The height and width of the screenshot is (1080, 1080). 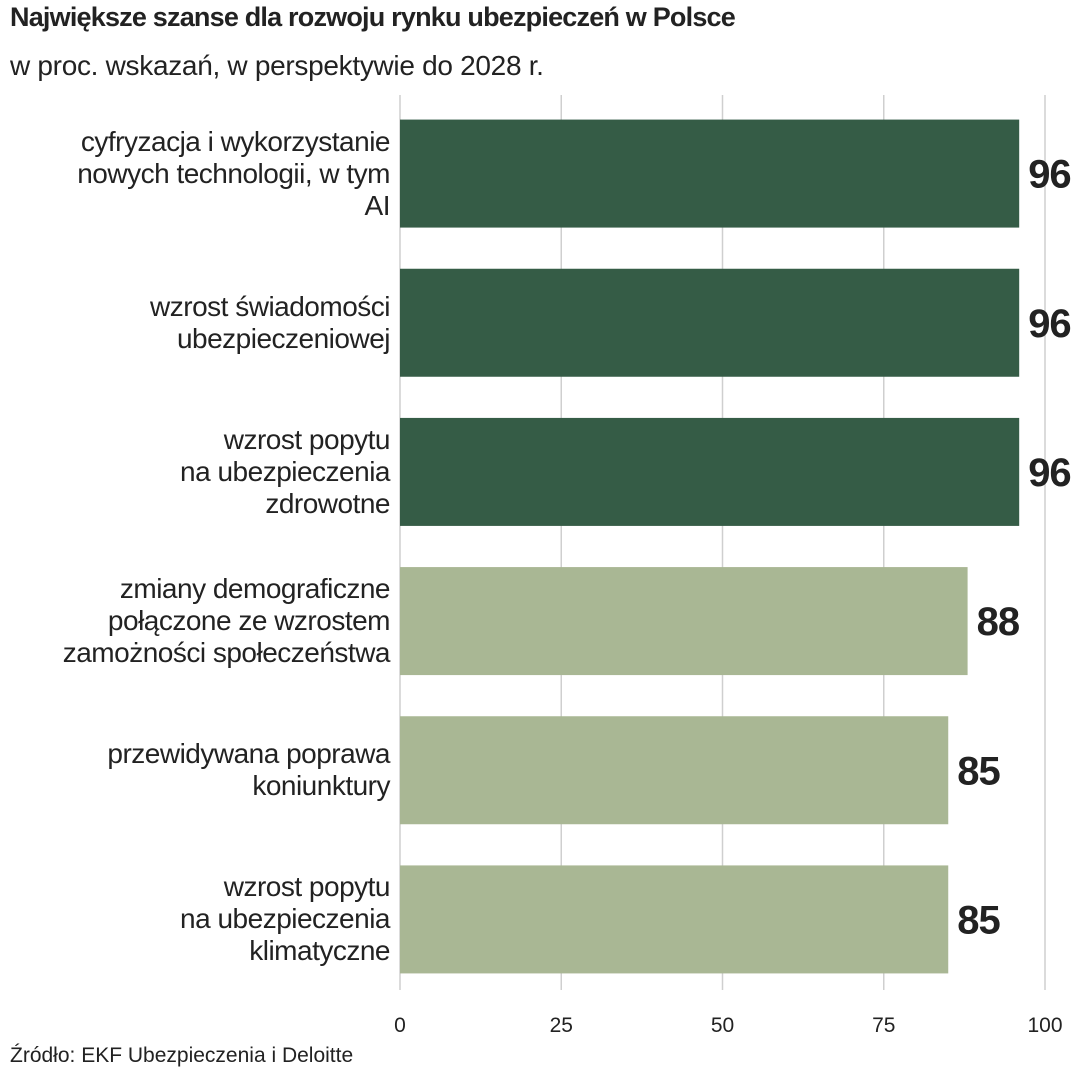 I want to click on x-tick-label: 100, so click(x=1044, y=1025).